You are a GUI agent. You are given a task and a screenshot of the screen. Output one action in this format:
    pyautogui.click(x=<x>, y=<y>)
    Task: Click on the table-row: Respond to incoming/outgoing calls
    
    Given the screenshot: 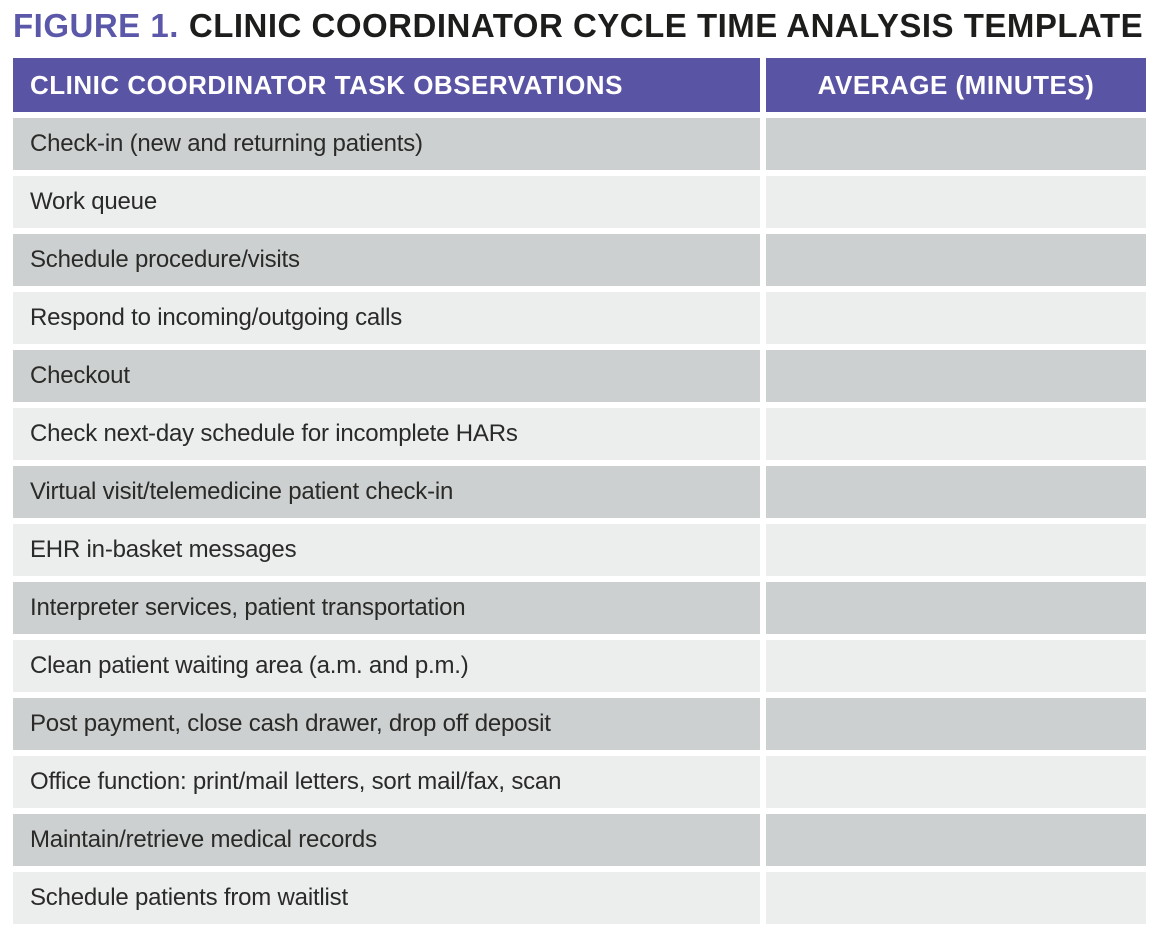 What is the action you would take?
    pyautogui.click(x=579, y=318)
    